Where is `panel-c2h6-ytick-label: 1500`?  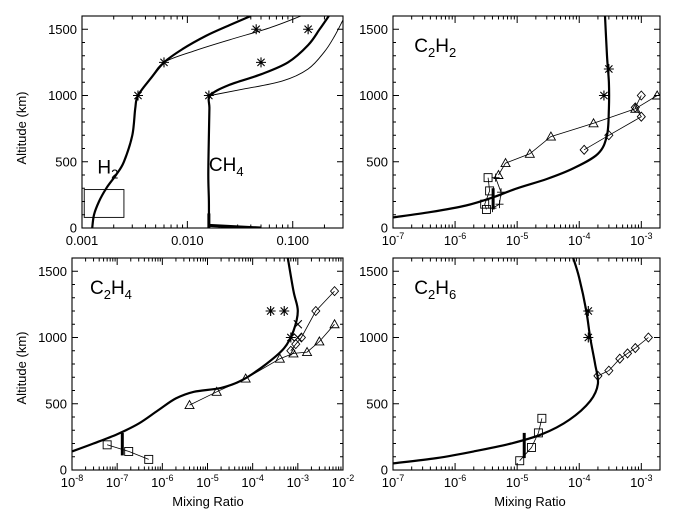 panel-c2h6-ytick-label: 1500 is located at coordinates (373, 271).